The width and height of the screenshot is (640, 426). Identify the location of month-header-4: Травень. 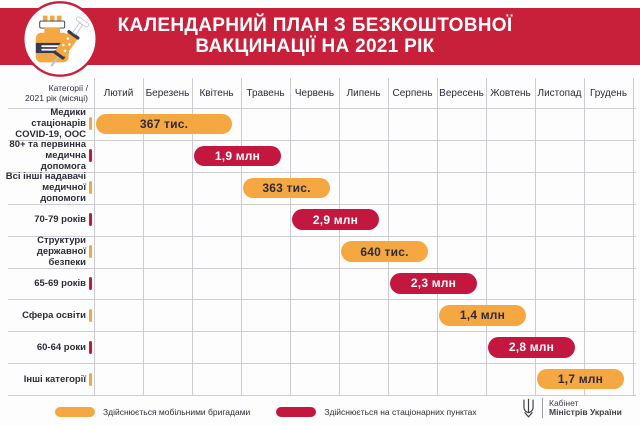
(265, 93).